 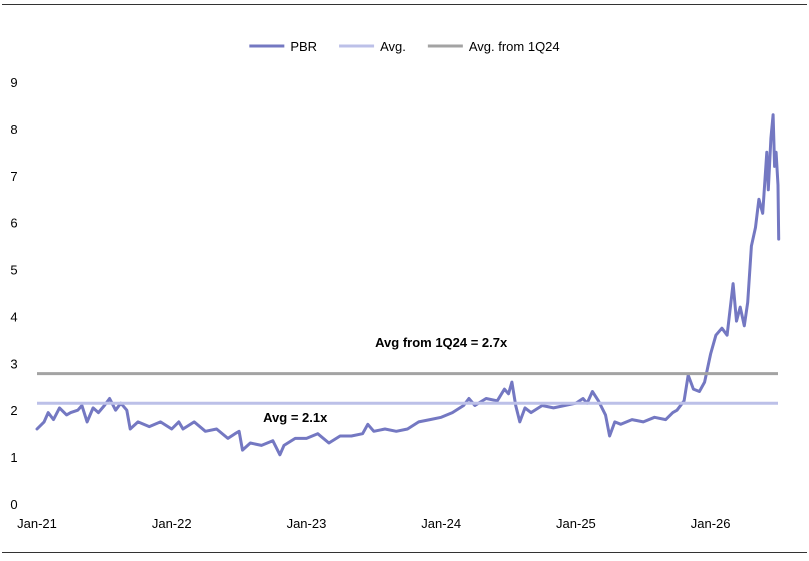 What do you see at coordinates (441, 523) in the screenshot?
I see `x-tick-label-jan-24: Jan-24` at bounding box center [441, 523].